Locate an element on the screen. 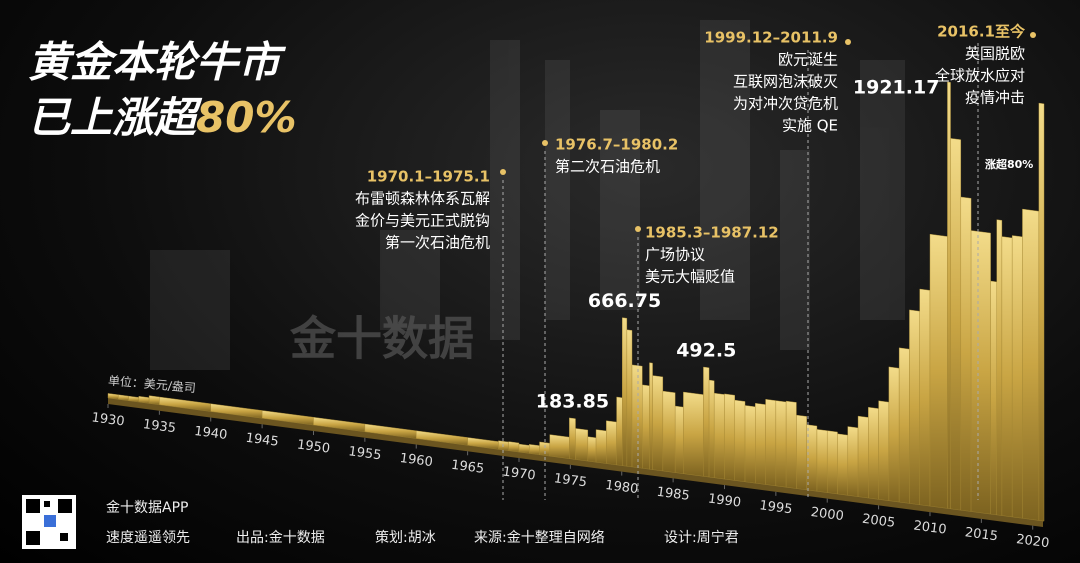 Image resolution: width=1080 pixels, height=563 pixels. x-tick-label: 1980 is located at coordinates (621, 487).